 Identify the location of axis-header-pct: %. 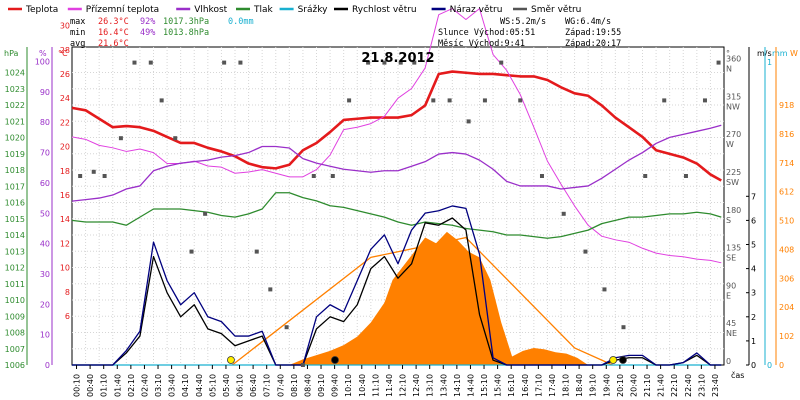
(43, 53).